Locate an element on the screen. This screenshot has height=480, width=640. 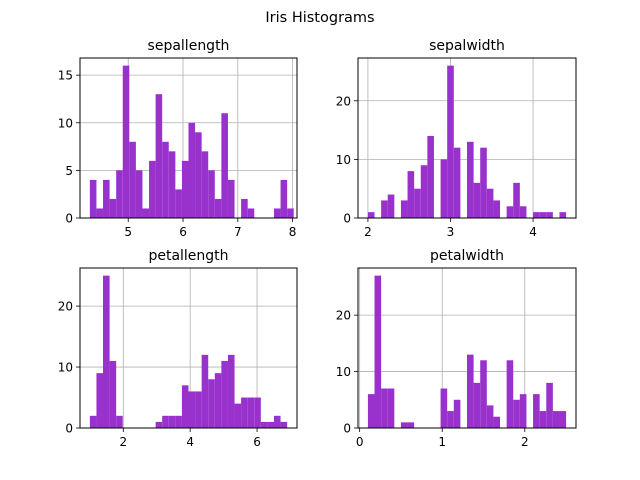
sepallength-y-tick-label: 10 is located at coordinates (65, 123).